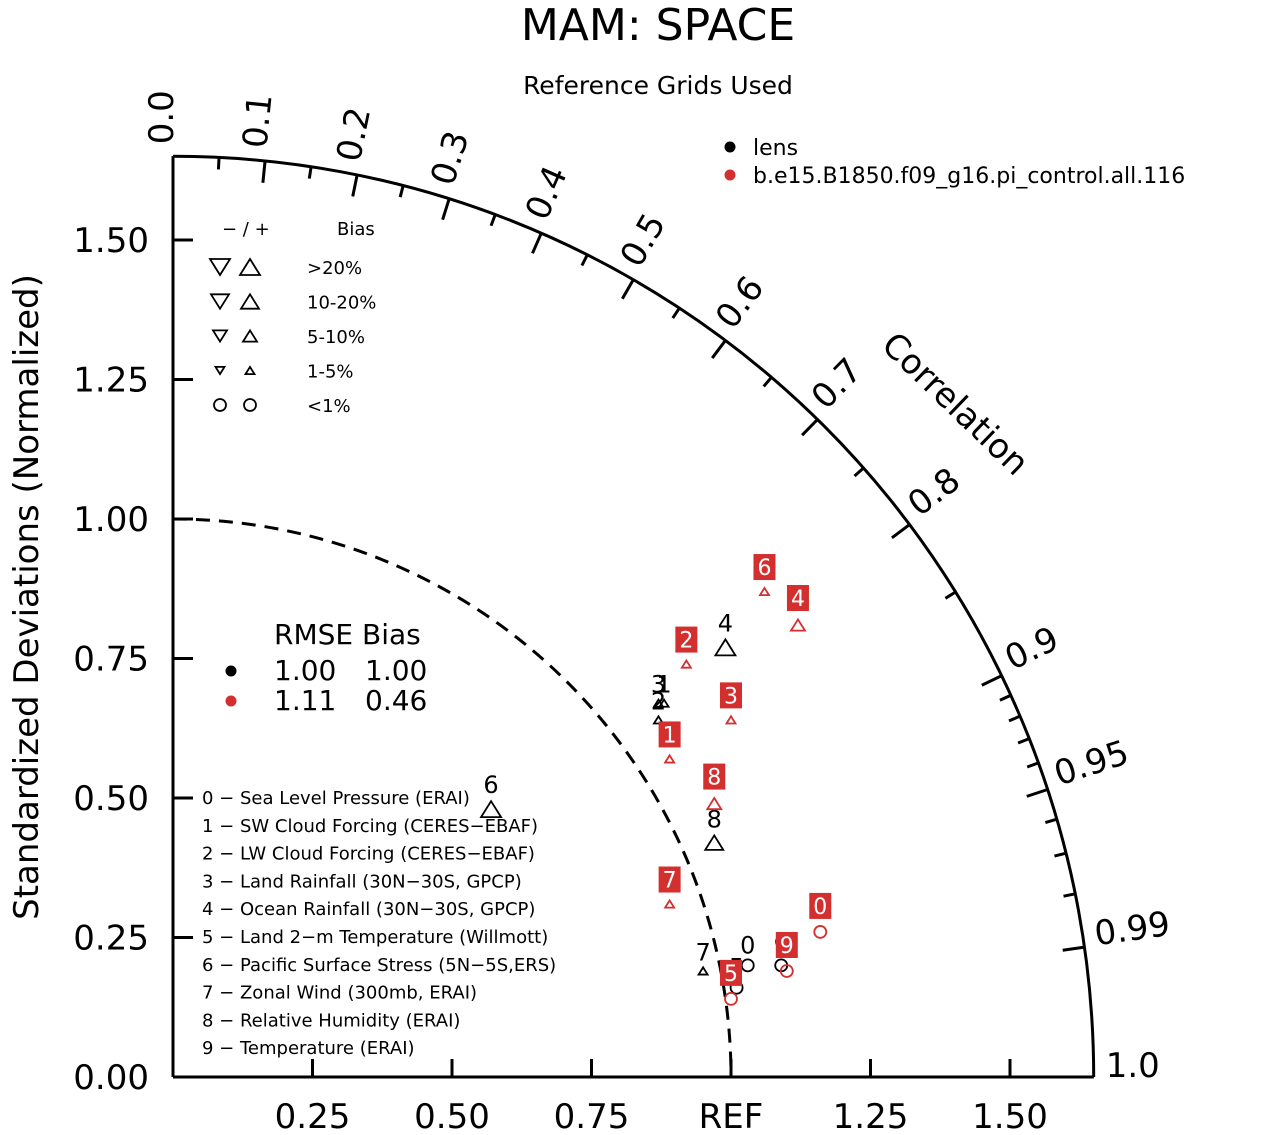 This screenshot has height=1135, width=1262. What do you see at coordinates (547, 193) in the screenshot?
I see `correlation-tick-label: 0.4` at bounding box center [547, 193].